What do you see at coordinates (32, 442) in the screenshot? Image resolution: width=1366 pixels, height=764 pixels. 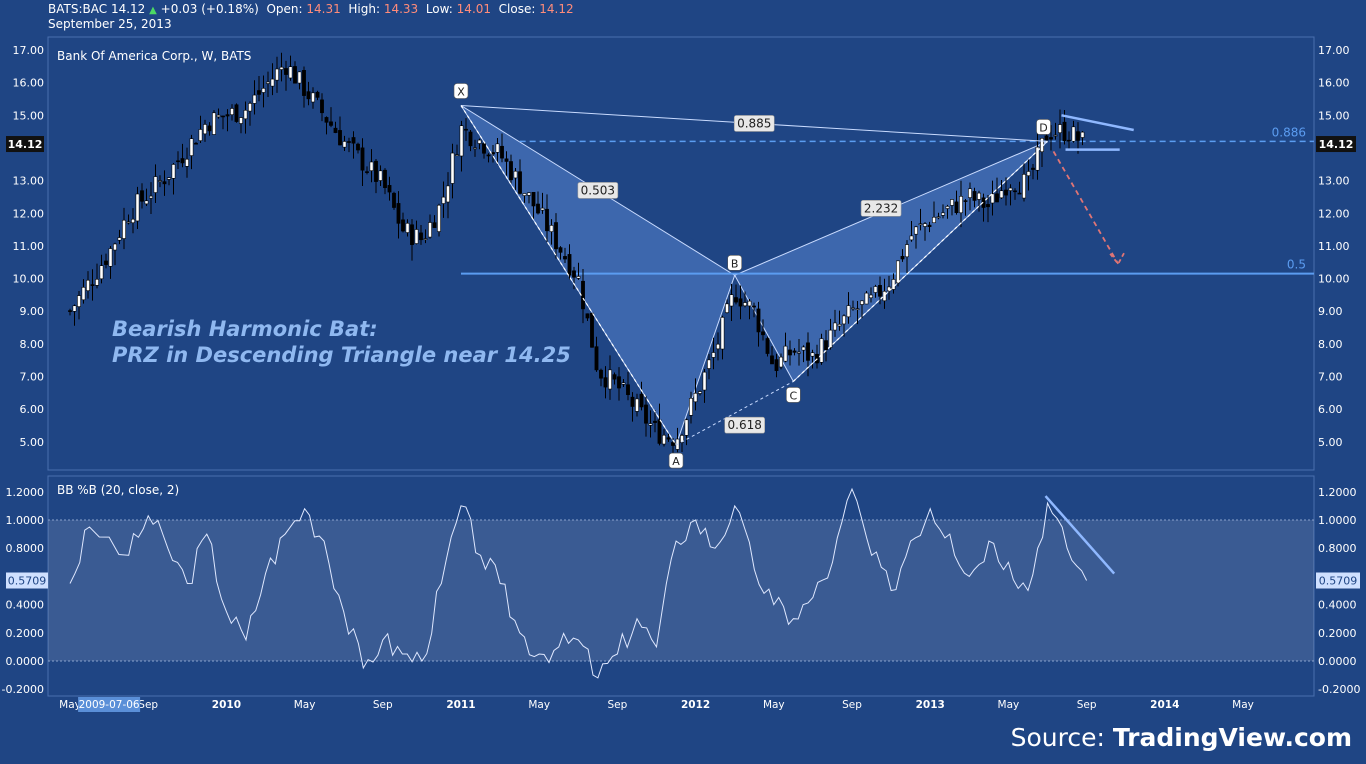 I see `price-tick-left: 5.00` at bounding box center [32, 442].